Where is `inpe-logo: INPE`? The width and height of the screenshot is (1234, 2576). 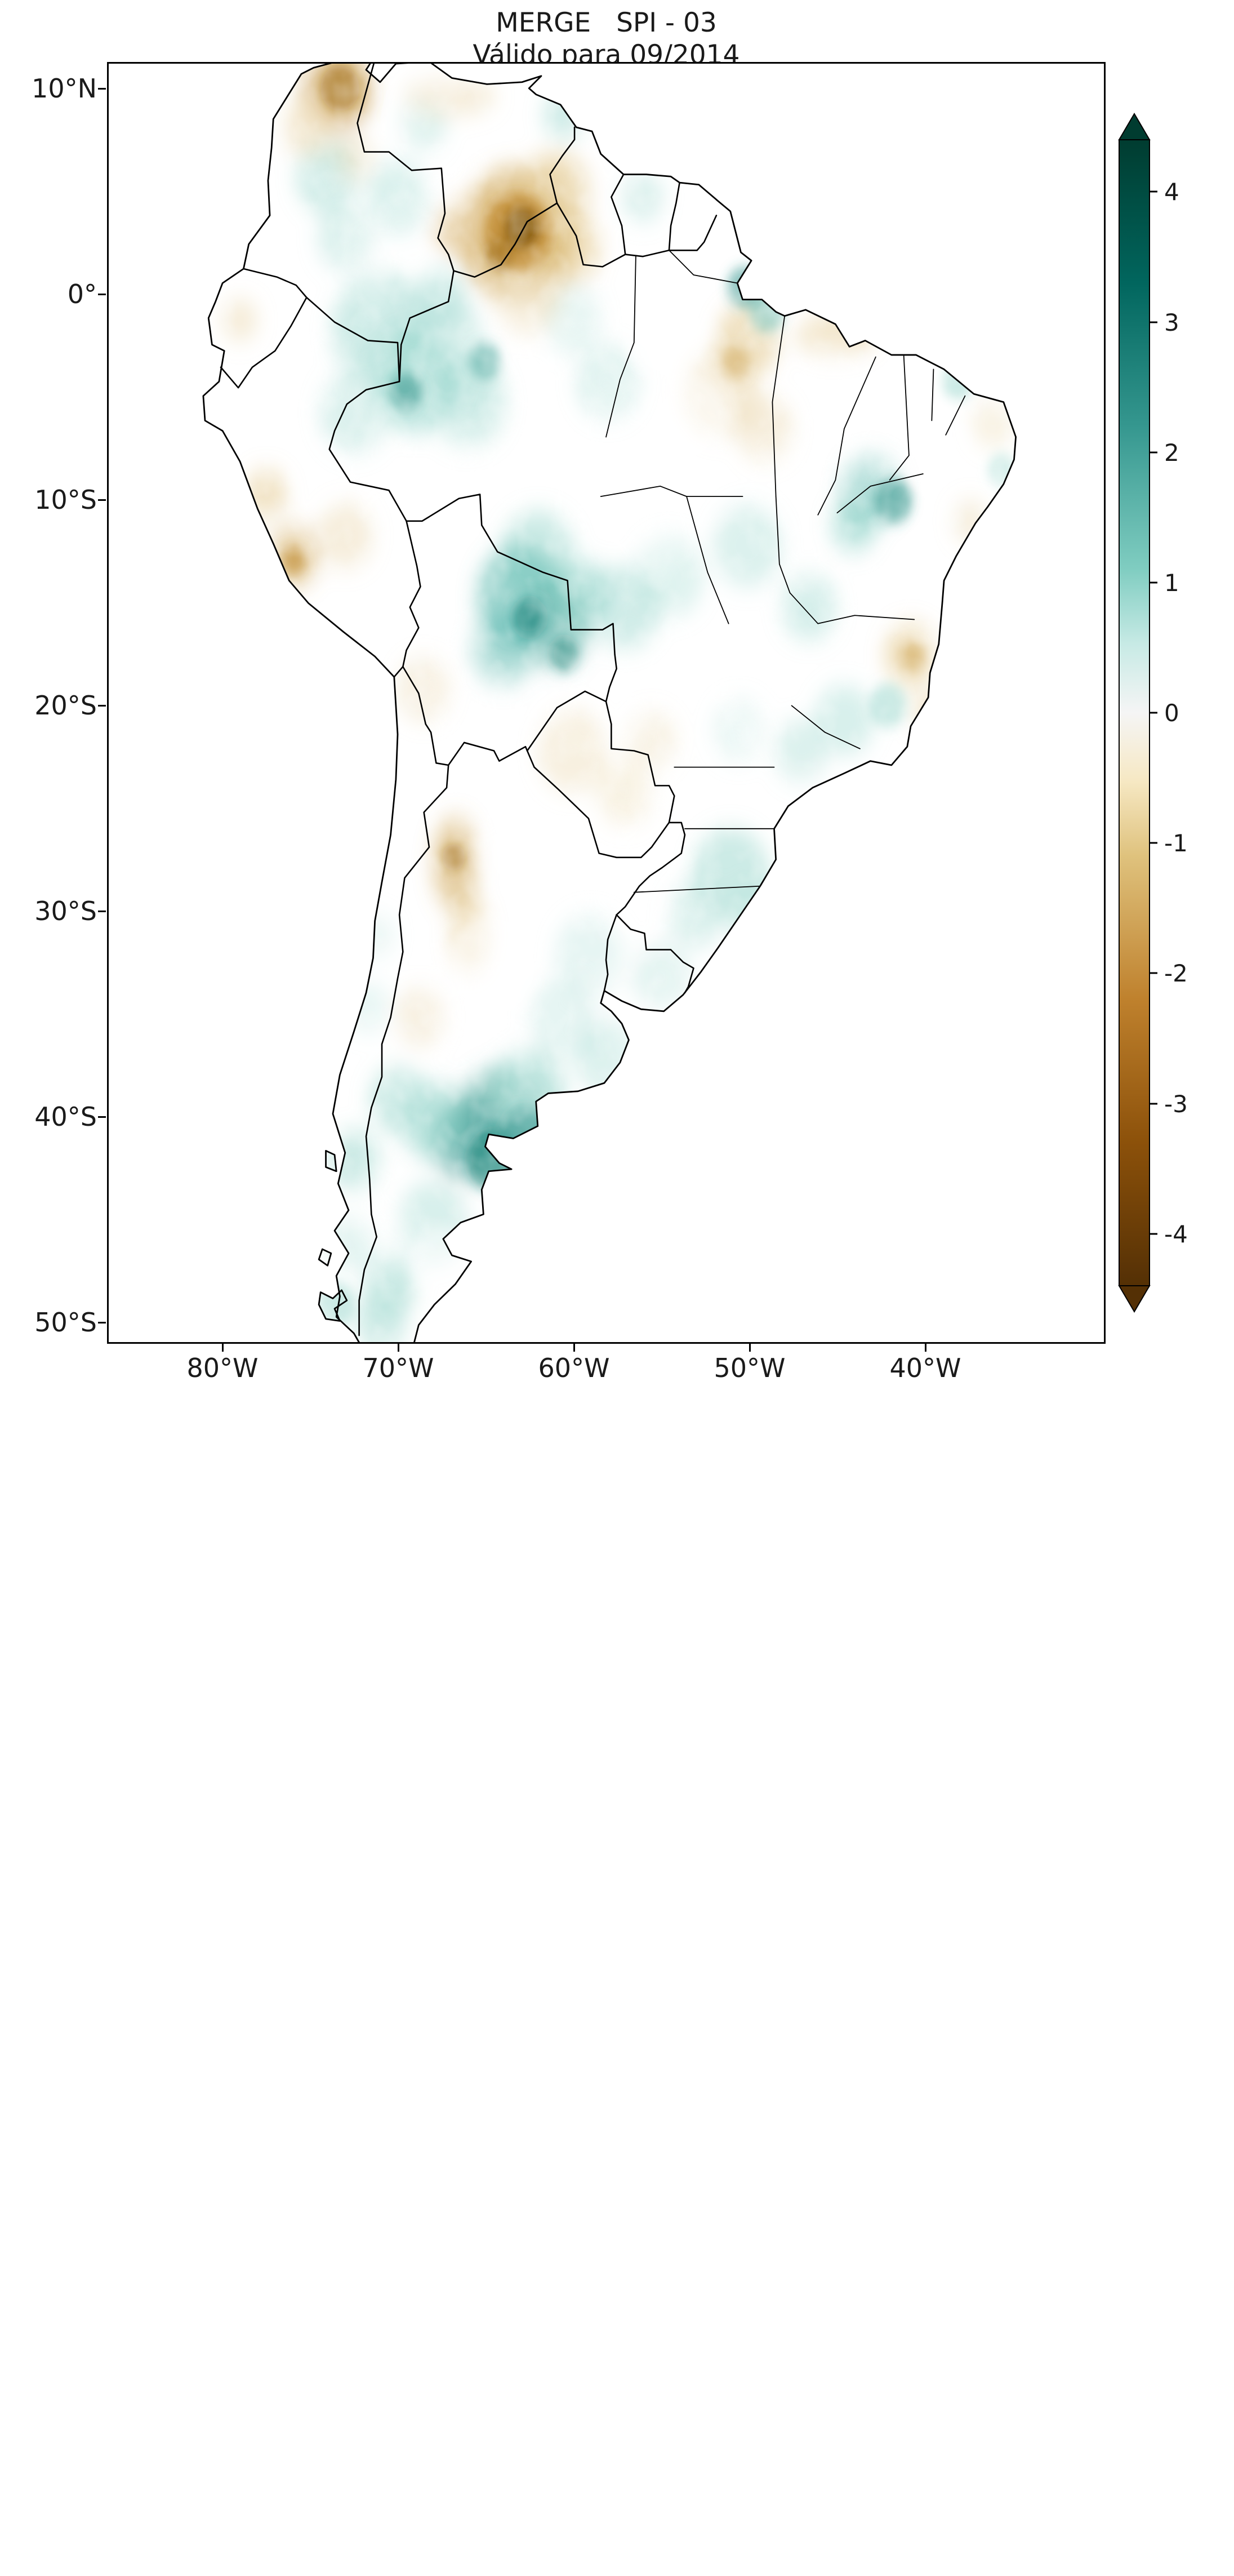 inpe-logo: INPE is located at coordinates (1165, 1937).